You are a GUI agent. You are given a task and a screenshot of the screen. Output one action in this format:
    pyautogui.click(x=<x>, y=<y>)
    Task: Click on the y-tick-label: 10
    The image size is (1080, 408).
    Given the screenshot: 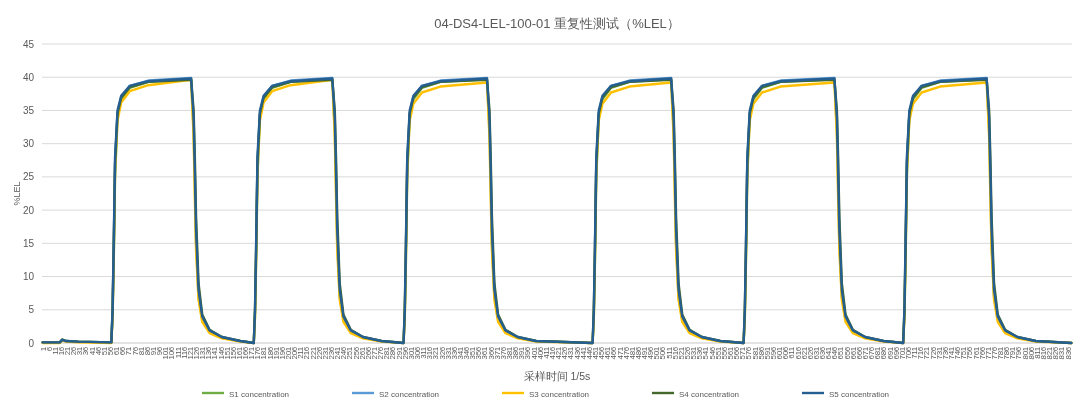 What is the action you would take?
    pyautogui.click(x=28, y=277)
    